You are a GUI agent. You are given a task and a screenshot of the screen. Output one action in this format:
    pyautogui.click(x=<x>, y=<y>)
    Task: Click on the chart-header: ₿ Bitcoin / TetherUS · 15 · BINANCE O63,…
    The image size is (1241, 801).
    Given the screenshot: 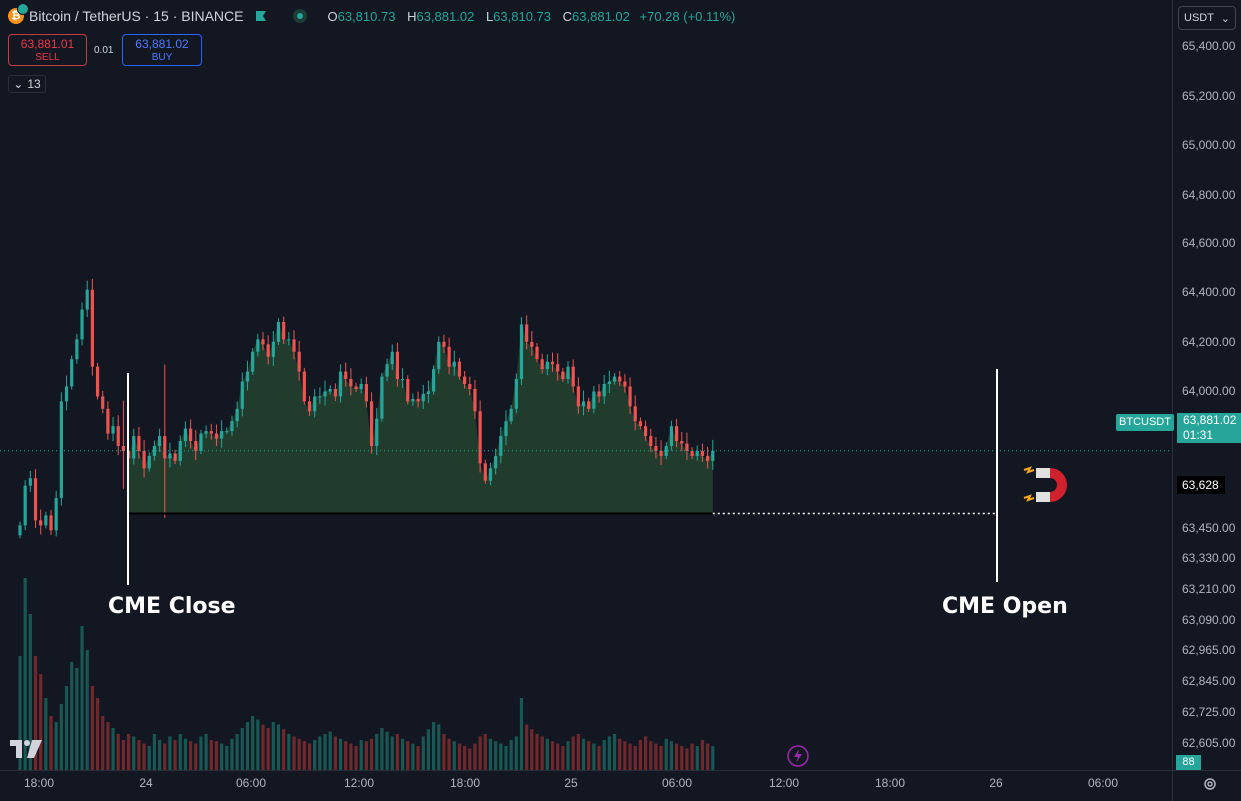 What is the action you would take?
    pyautogui.click(x=371, y=13)
    